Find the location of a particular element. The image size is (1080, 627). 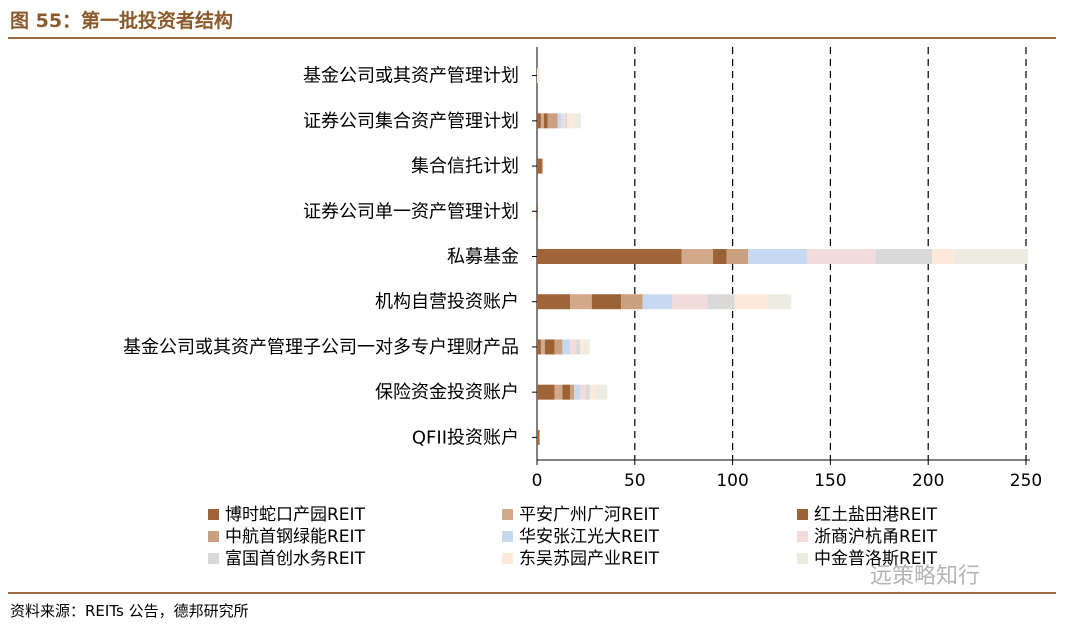

category-label-4: 私募基金 is located at coordinates (483, 257).